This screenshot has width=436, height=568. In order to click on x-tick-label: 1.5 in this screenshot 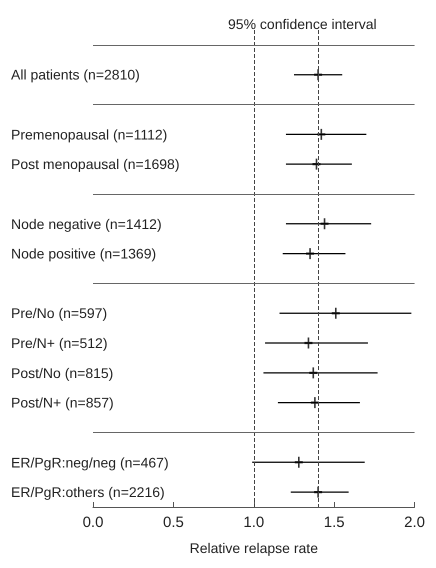, I will do `click(334, 522)`.